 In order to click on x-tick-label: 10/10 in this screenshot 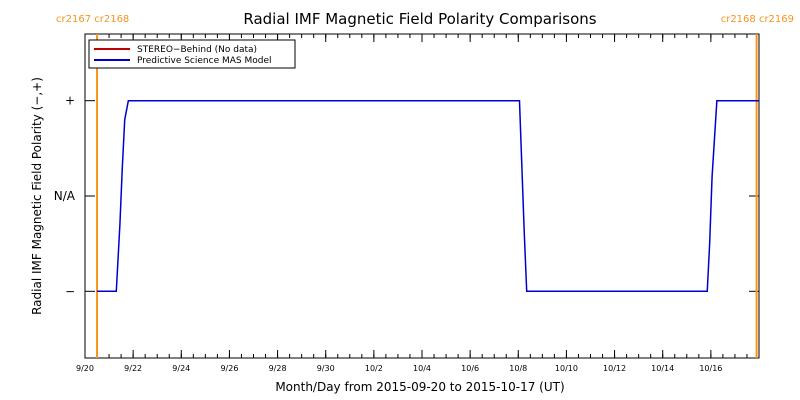, I will do `click(566, 368)`.